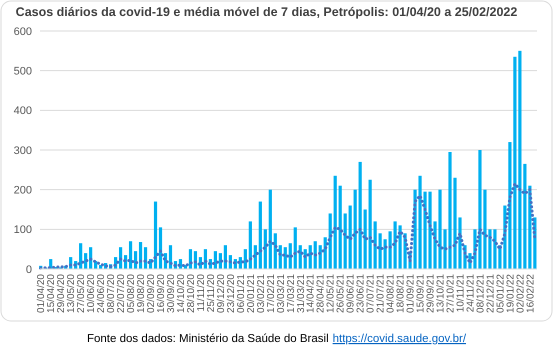 The image size is (553, 350). Describe the element at coordinates (431, 293) in the screenshot. I see `x-tick-label: 29/09/21` at that location.